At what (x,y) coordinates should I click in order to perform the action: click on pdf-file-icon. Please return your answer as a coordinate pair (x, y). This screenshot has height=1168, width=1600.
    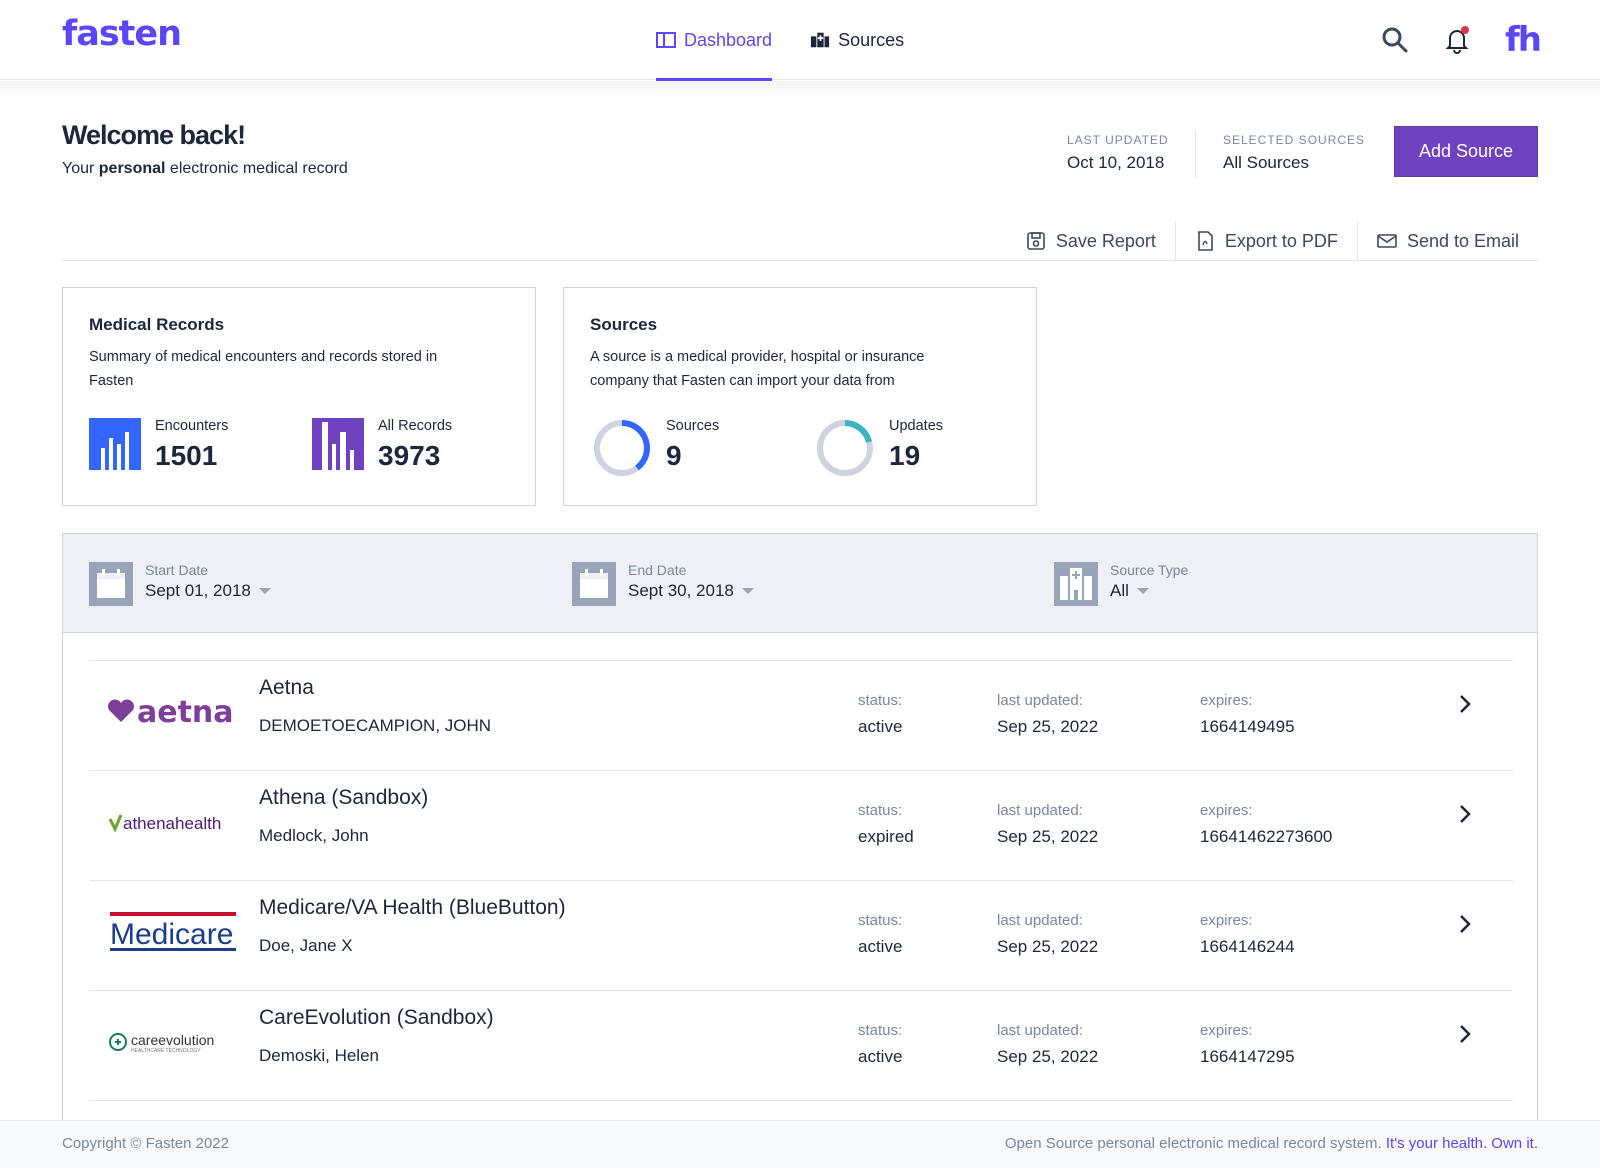
    Looking at the image, I should click on (1205, 241).